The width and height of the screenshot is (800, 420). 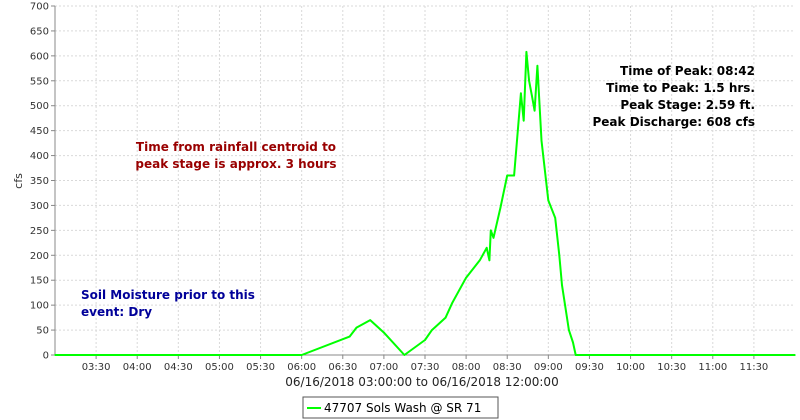 I want to click on legend-label: 47707 Sols Wash @ SR 71, so click(x=402, y=408).